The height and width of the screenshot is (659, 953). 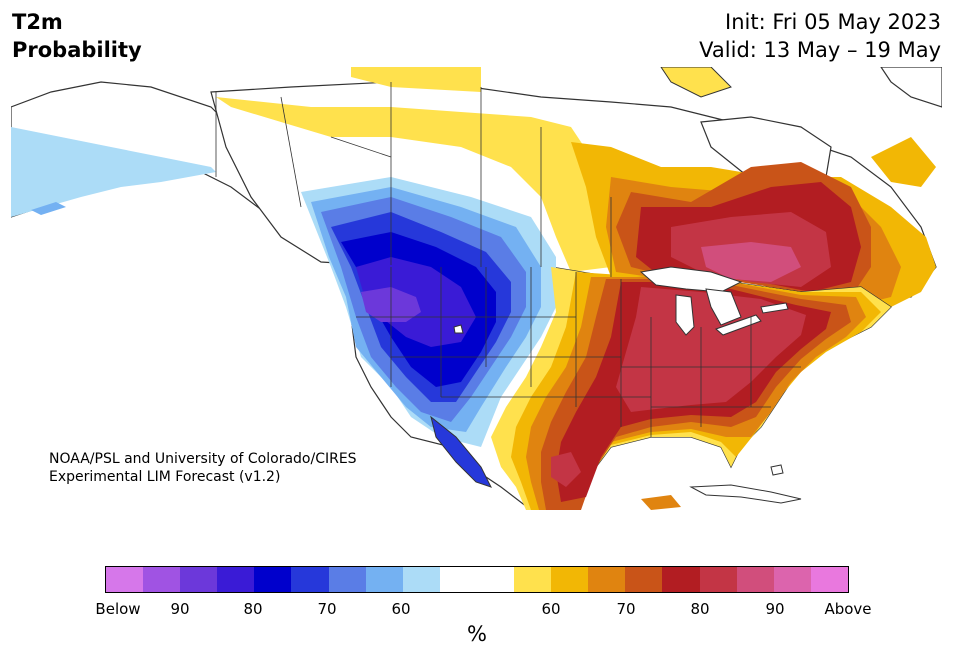 I want to click on chart-title: T2m Probability, so click(x=77, y=36).